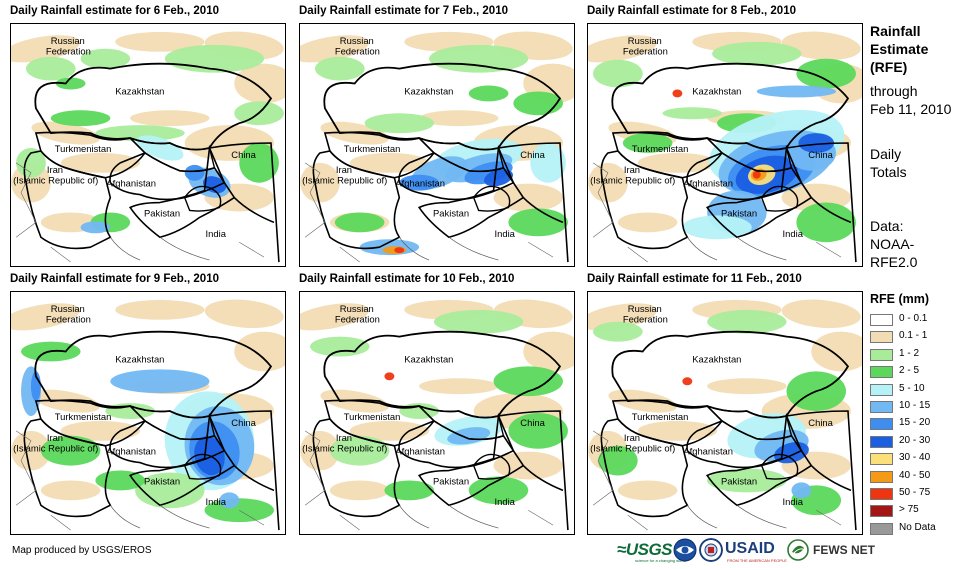  I want to click on globe-leaf-icon, so click(798, 550).